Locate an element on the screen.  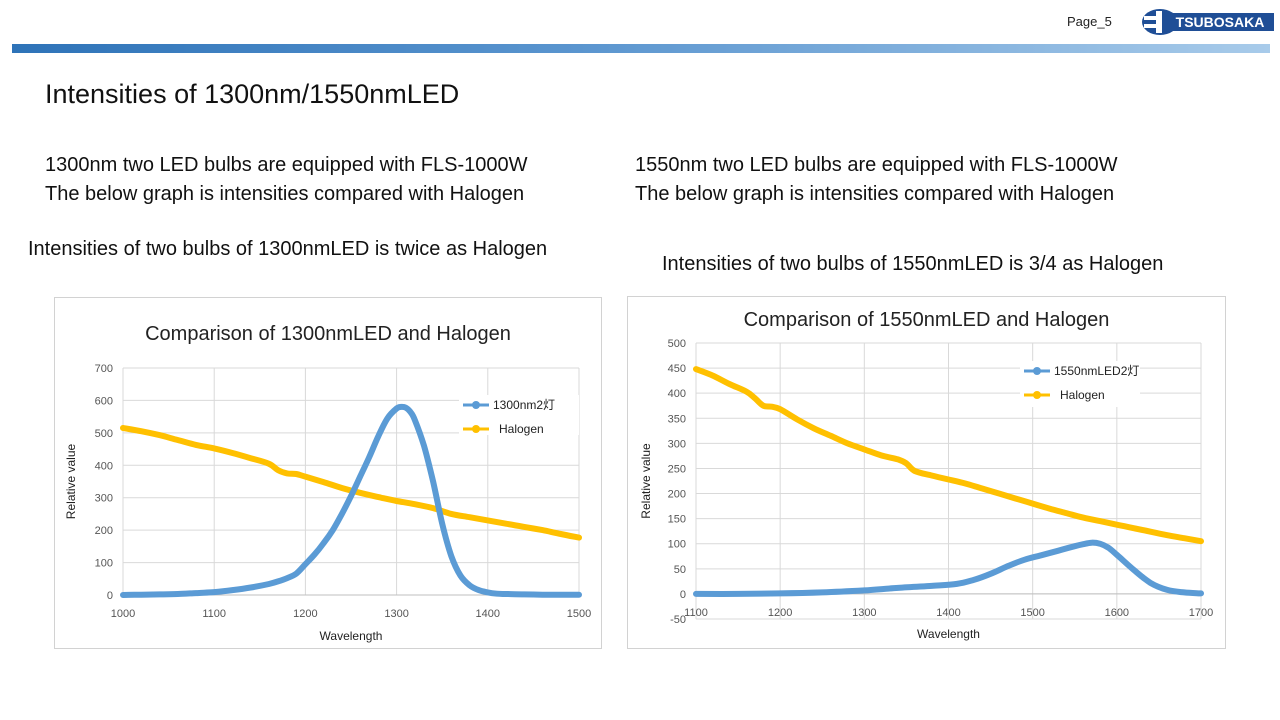
chart-title: Comparison of 1550nmLED and Halogen is located at coordinates (927, 320).